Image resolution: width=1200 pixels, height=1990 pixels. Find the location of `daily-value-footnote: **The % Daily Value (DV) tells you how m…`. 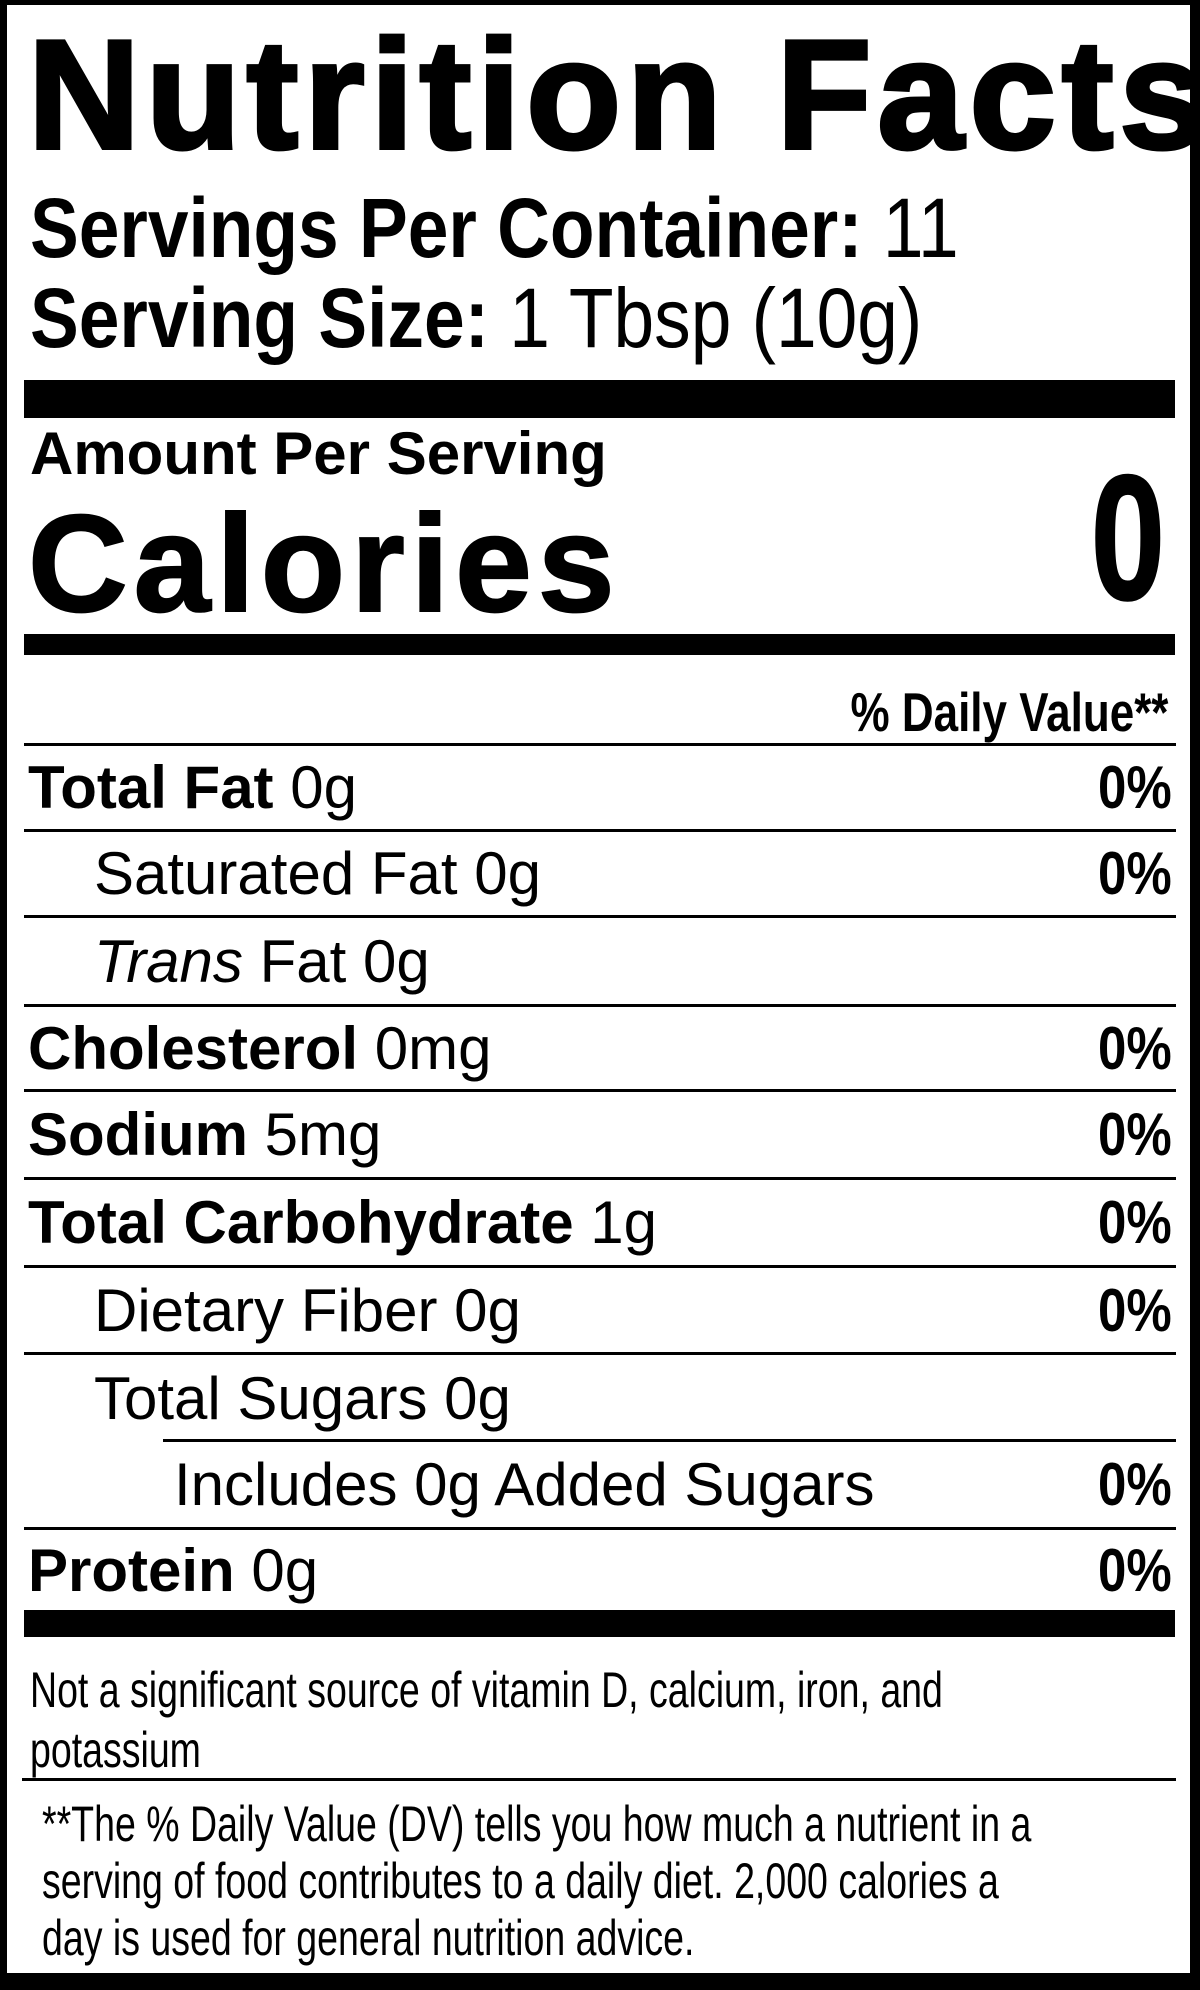

daily-value-footnote: **The % Daily Value (DV) tells you how m… is located at coordinates (537, 1881).